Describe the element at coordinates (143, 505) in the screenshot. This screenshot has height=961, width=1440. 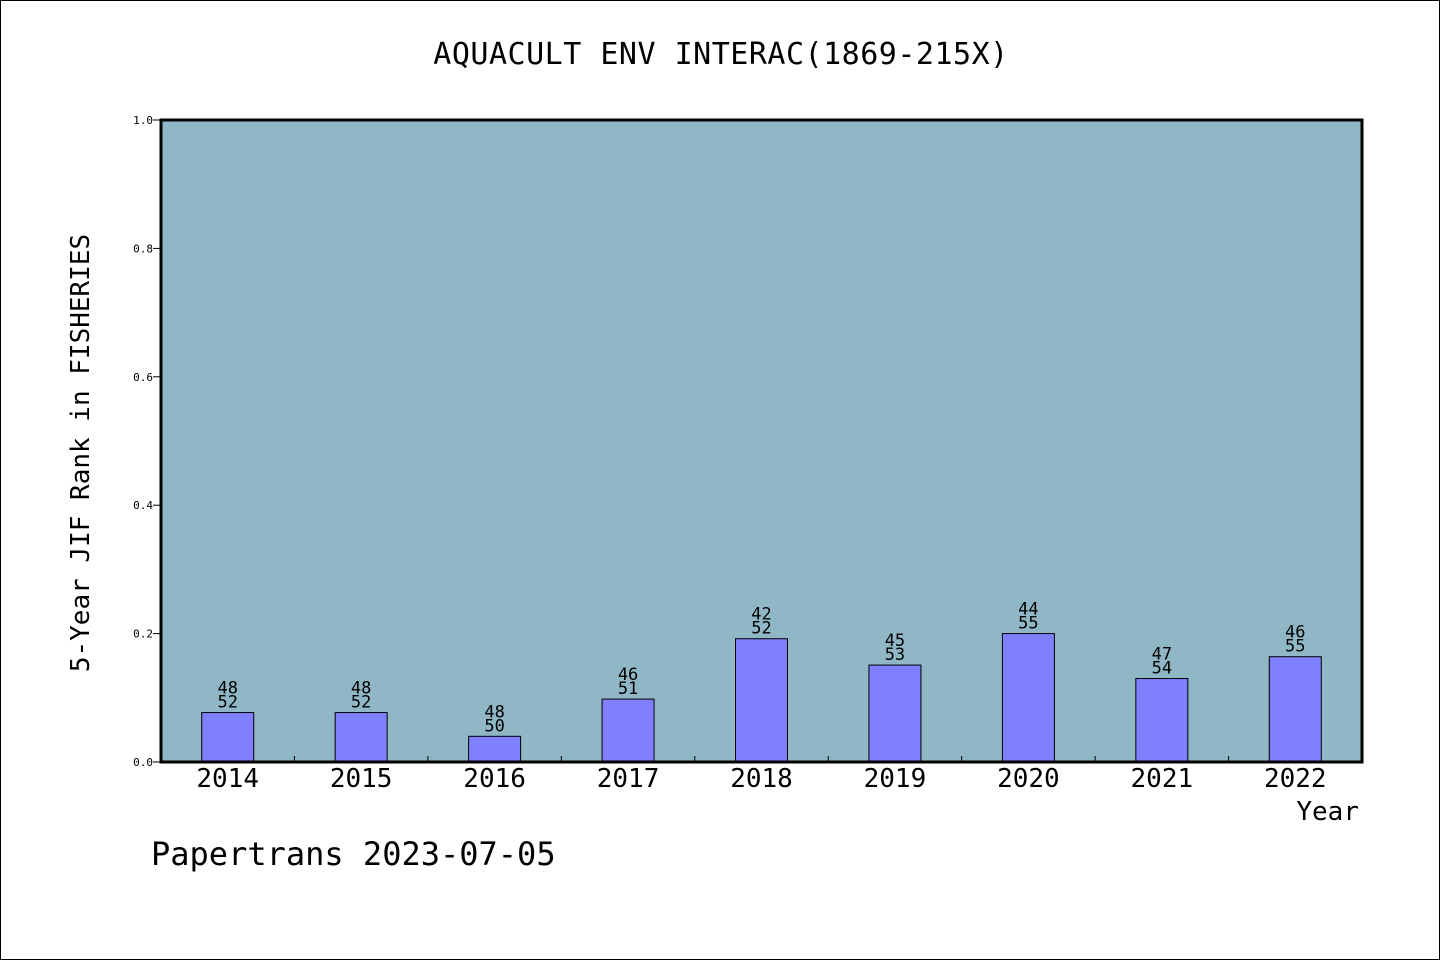
I see `y-tick-label: 0.4` at that location.